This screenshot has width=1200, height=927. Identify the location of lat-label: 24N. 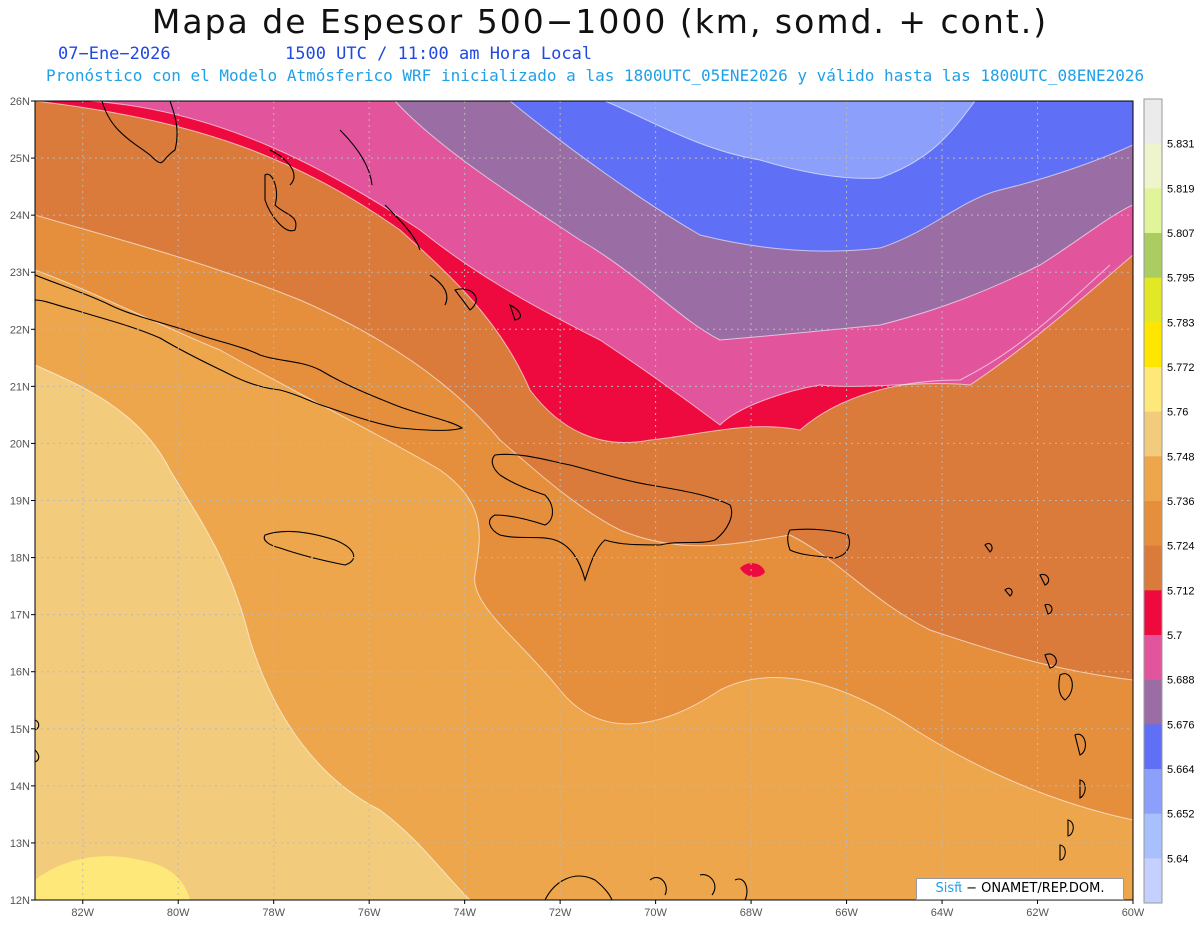
(20, 216).